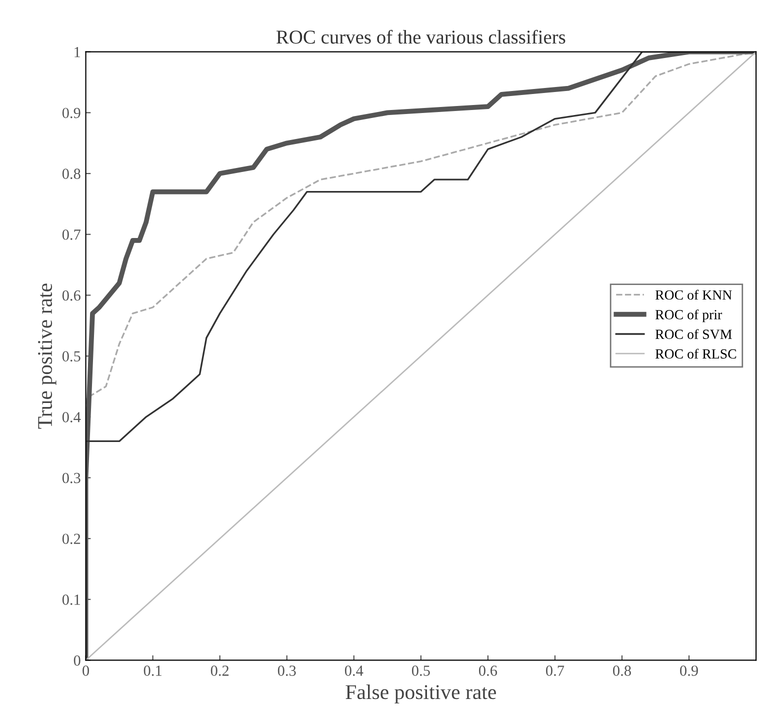 Image resolution: width=766 pixels, height=720 pixels. What do you see at coordinates (488, 671) in the screenshot?
I see `x-tick-label: 0.6` at bounding box center [488, 671].